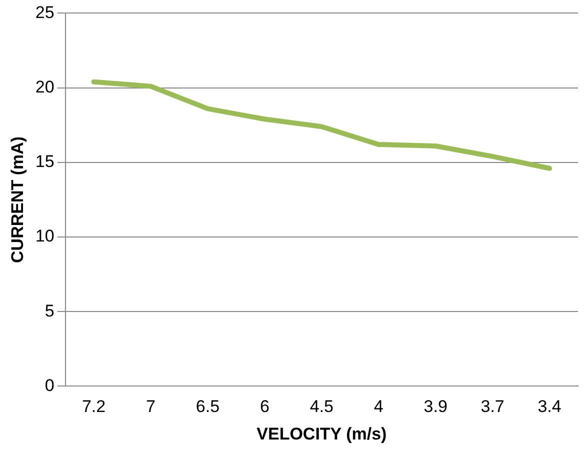  What do you see at coordinates (321, 434) in the screenshot?
I see `x-axis-title: VELOCITY (m/s)` at bounding box center [321, 434].